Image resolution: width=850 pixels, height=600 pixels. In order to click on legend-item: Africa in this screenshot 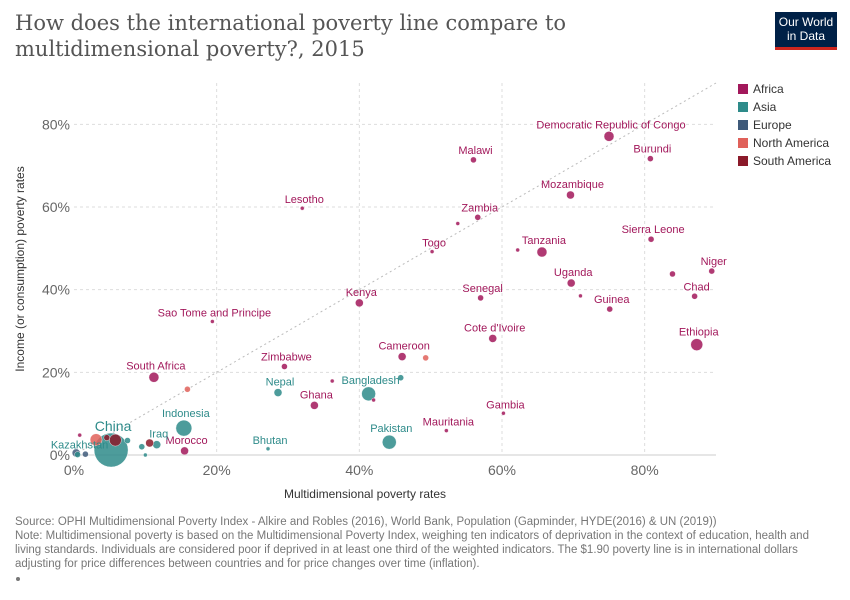, I will do `click(784, 89)`.